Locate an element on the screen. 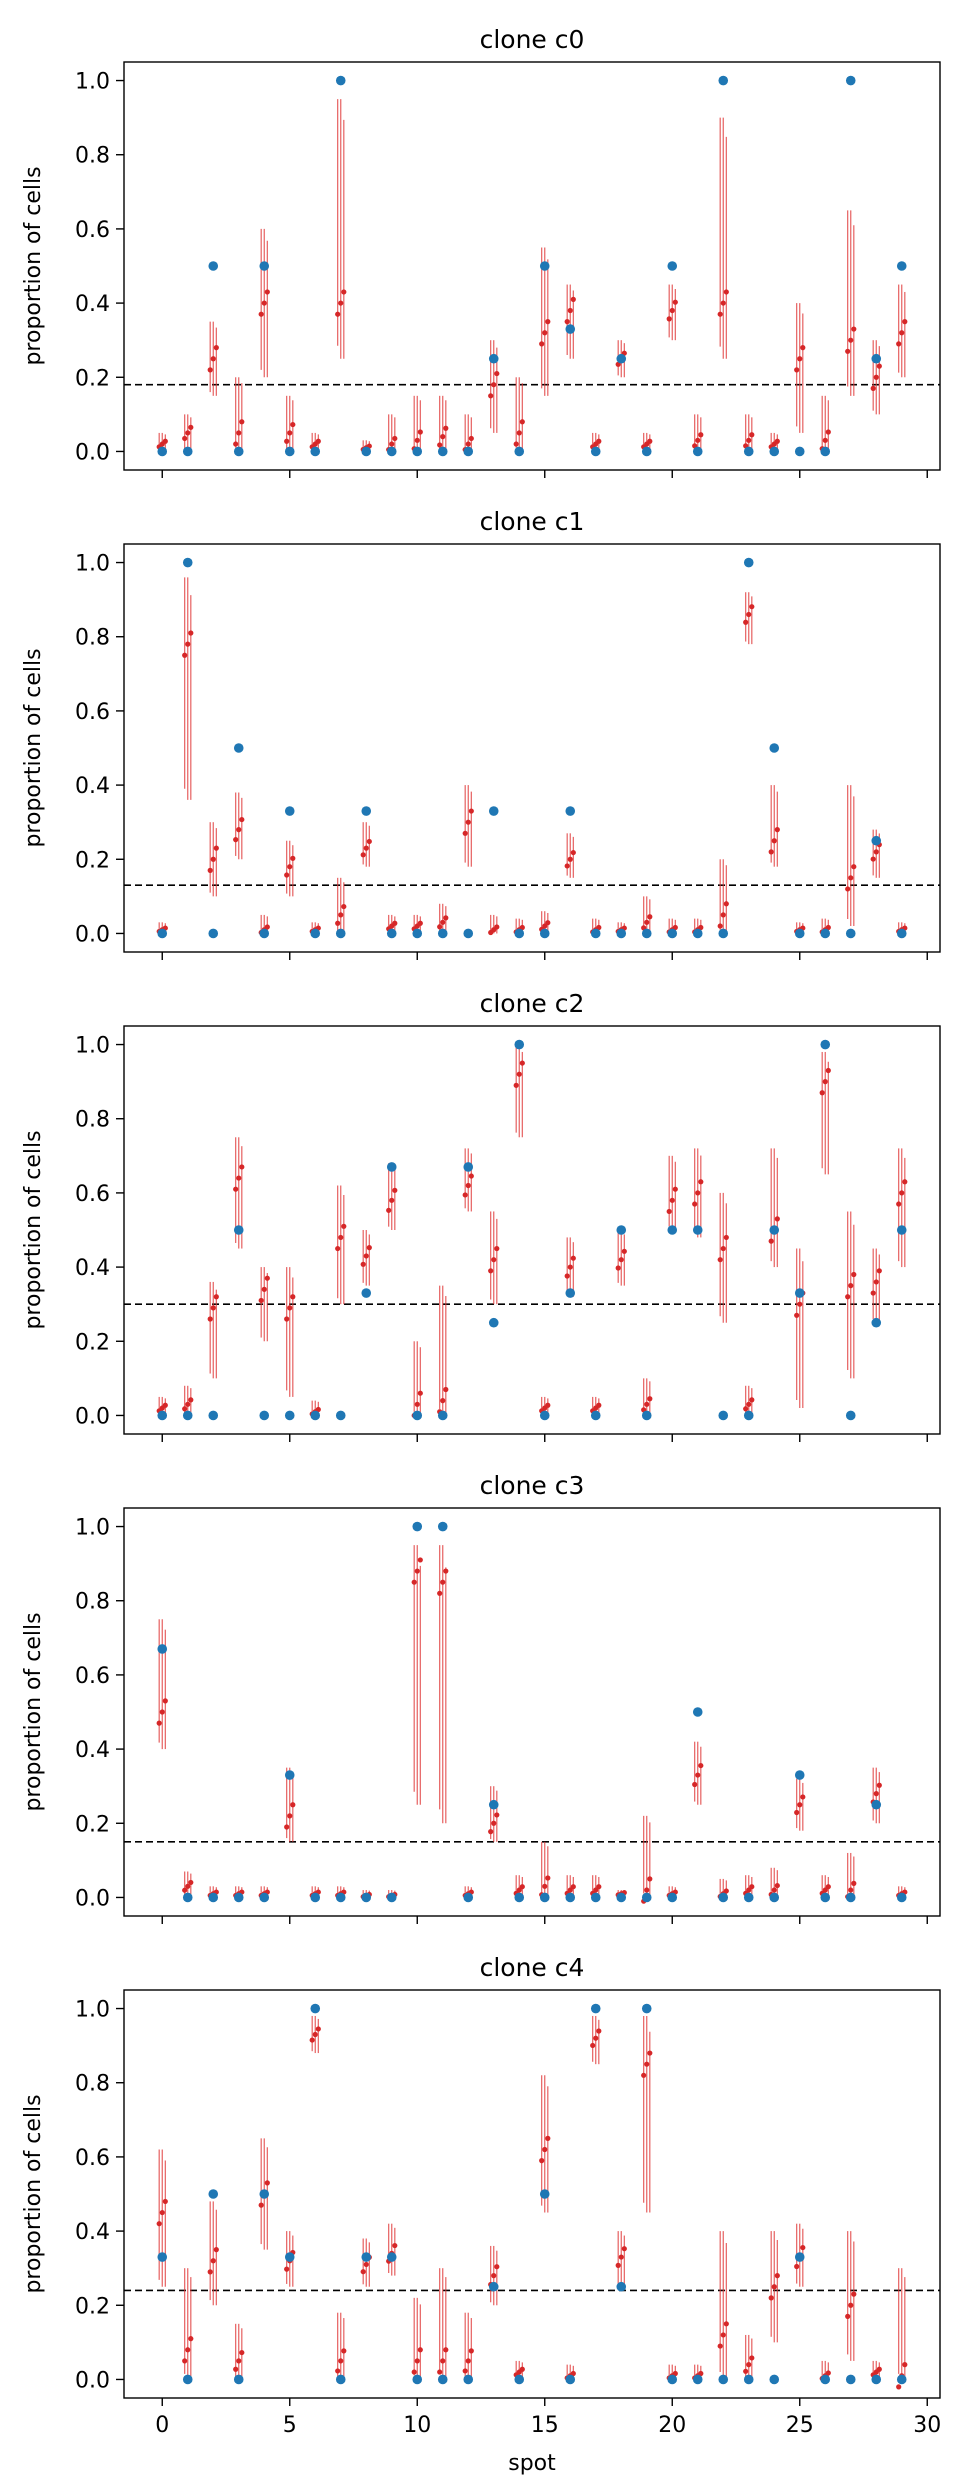  y-tick-label: 0.4 is located at coordinates (92, 786).